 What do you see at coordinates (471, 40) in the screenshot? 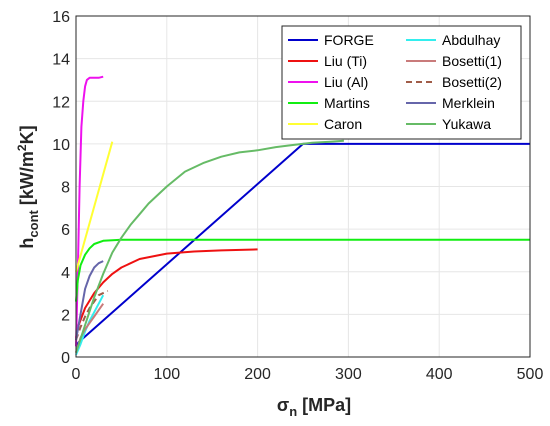
I see `legend-label-abdulhay: Abdulhay` at bounding box center [471, 40].